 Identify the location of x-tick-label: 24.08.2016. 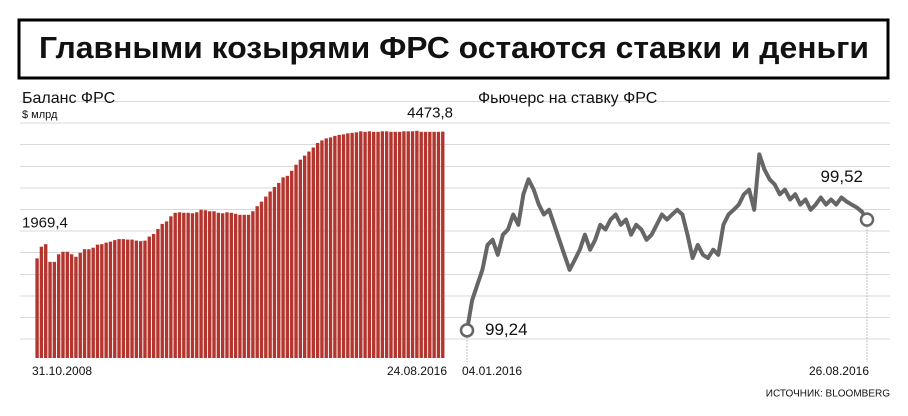
(417, 371).